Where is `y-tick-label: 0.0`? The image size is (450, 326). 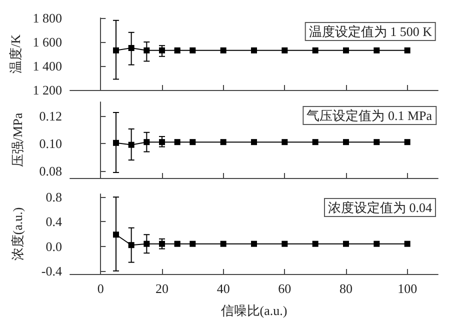 y-tick-label: 0.0 is located at coordinates (54, 246).